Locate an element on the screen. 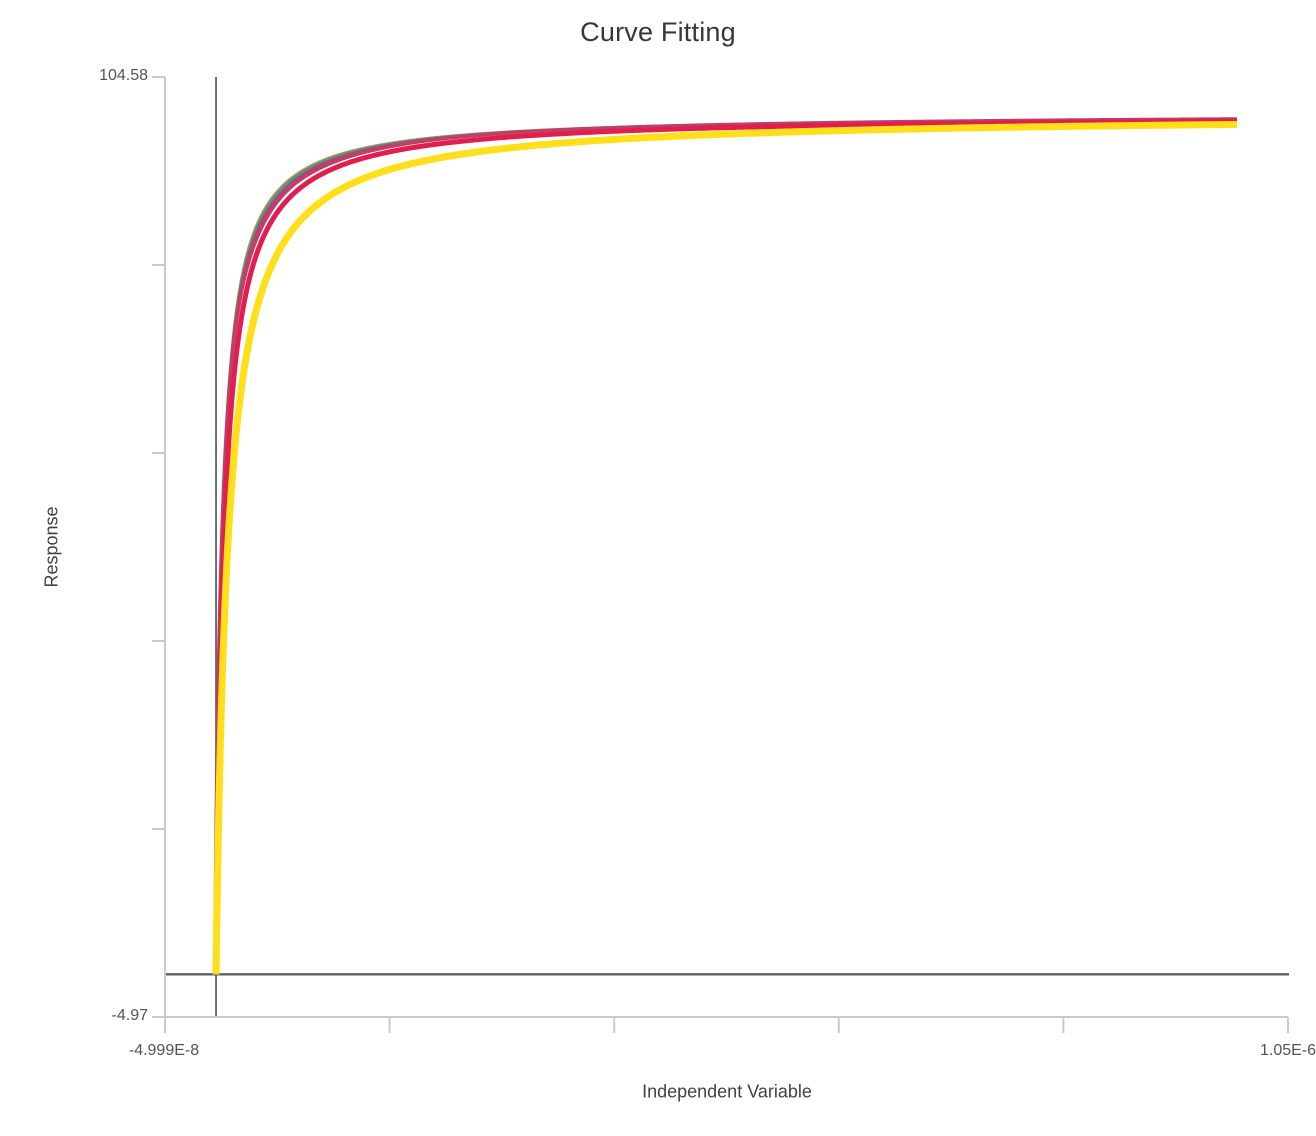 Image resolution: width=1316 pixels, height=1136 pixels. y-axis-title: Response is located at coordinates (51, 547).